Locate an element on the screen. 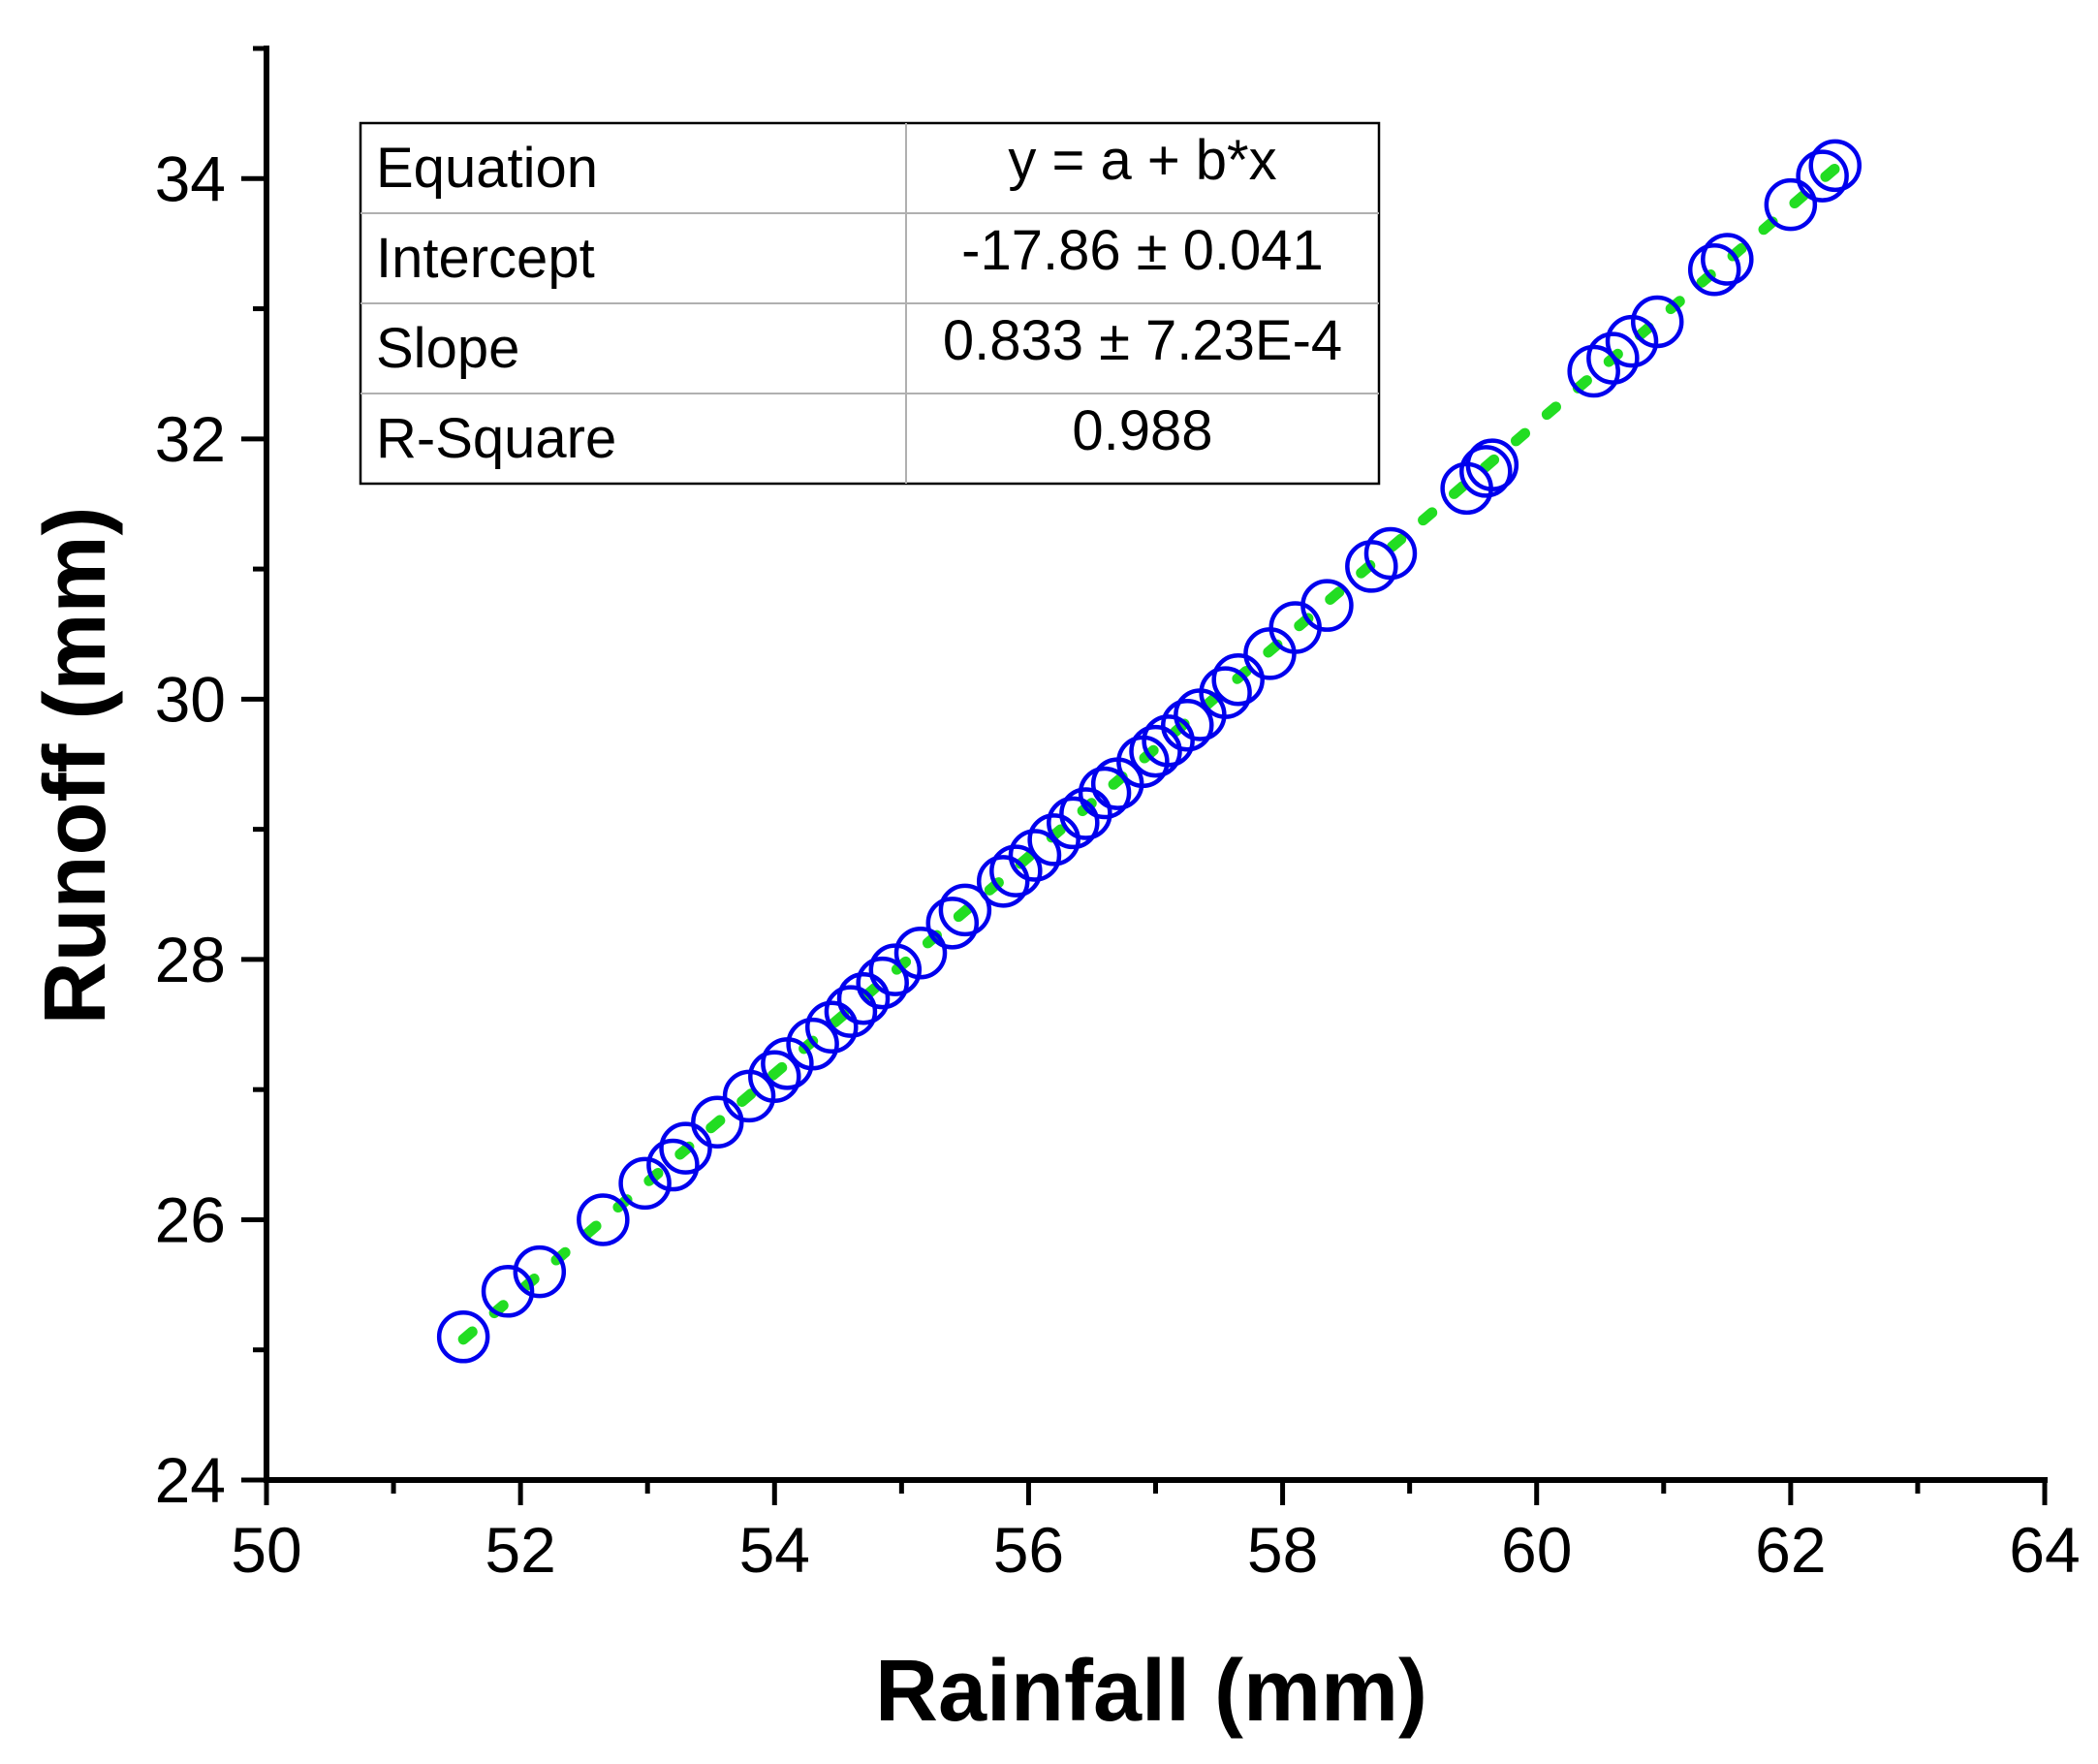  stats-table-label: R-Square is located at coordinates (496, 439).